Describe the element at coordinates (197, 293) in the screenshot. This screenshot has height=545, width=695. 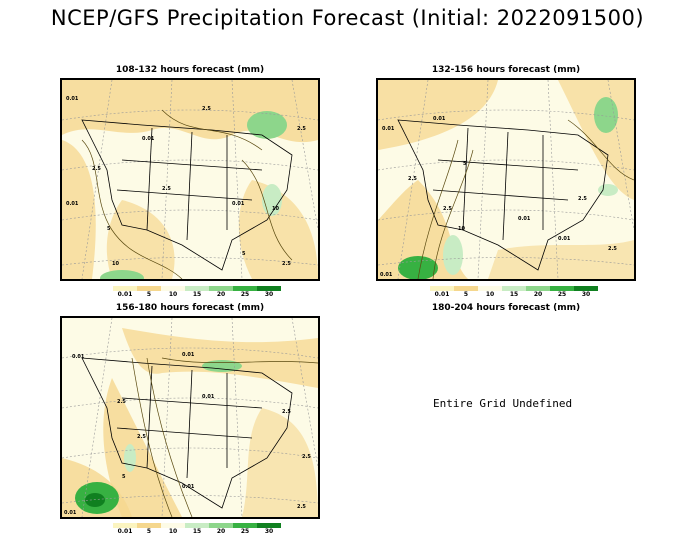
I see `panel-1-legend: 0.01 5 10 15 20 25 30` at that location.